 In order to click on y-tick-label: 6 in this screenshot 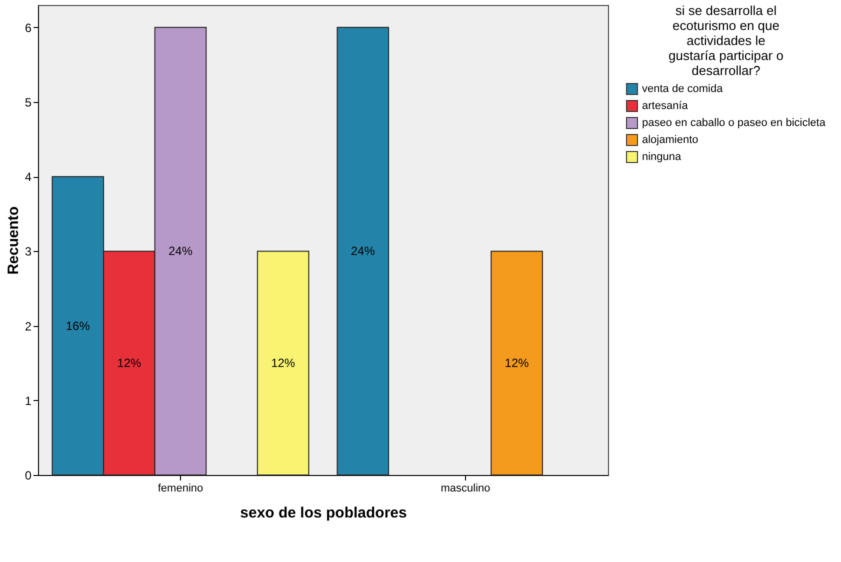, I will do `click(28, 27)`.